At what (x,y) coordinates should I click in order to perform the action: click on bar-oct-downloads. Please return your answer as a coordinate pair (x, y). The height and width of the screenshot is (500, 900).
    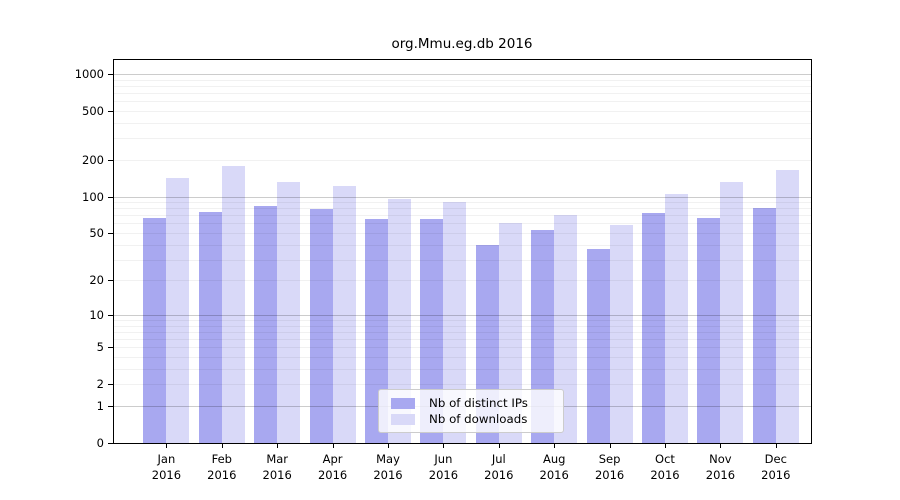
    Looking at the image, I should click on (676, 318).